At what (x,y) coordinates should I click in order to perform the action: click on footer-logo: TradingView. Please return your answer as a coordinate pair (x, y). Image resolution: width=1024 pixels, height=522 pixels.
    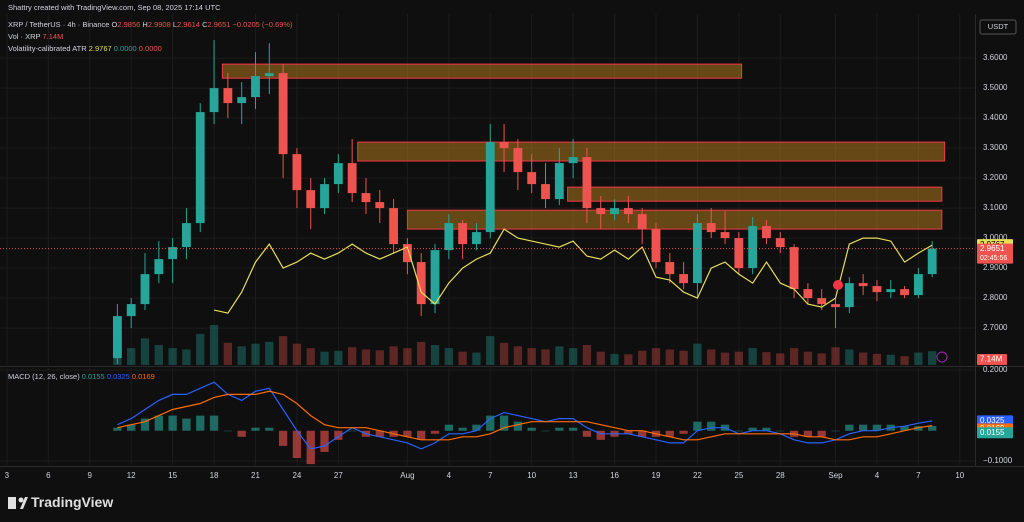
    Looking at the image, I should click on (72, 502).